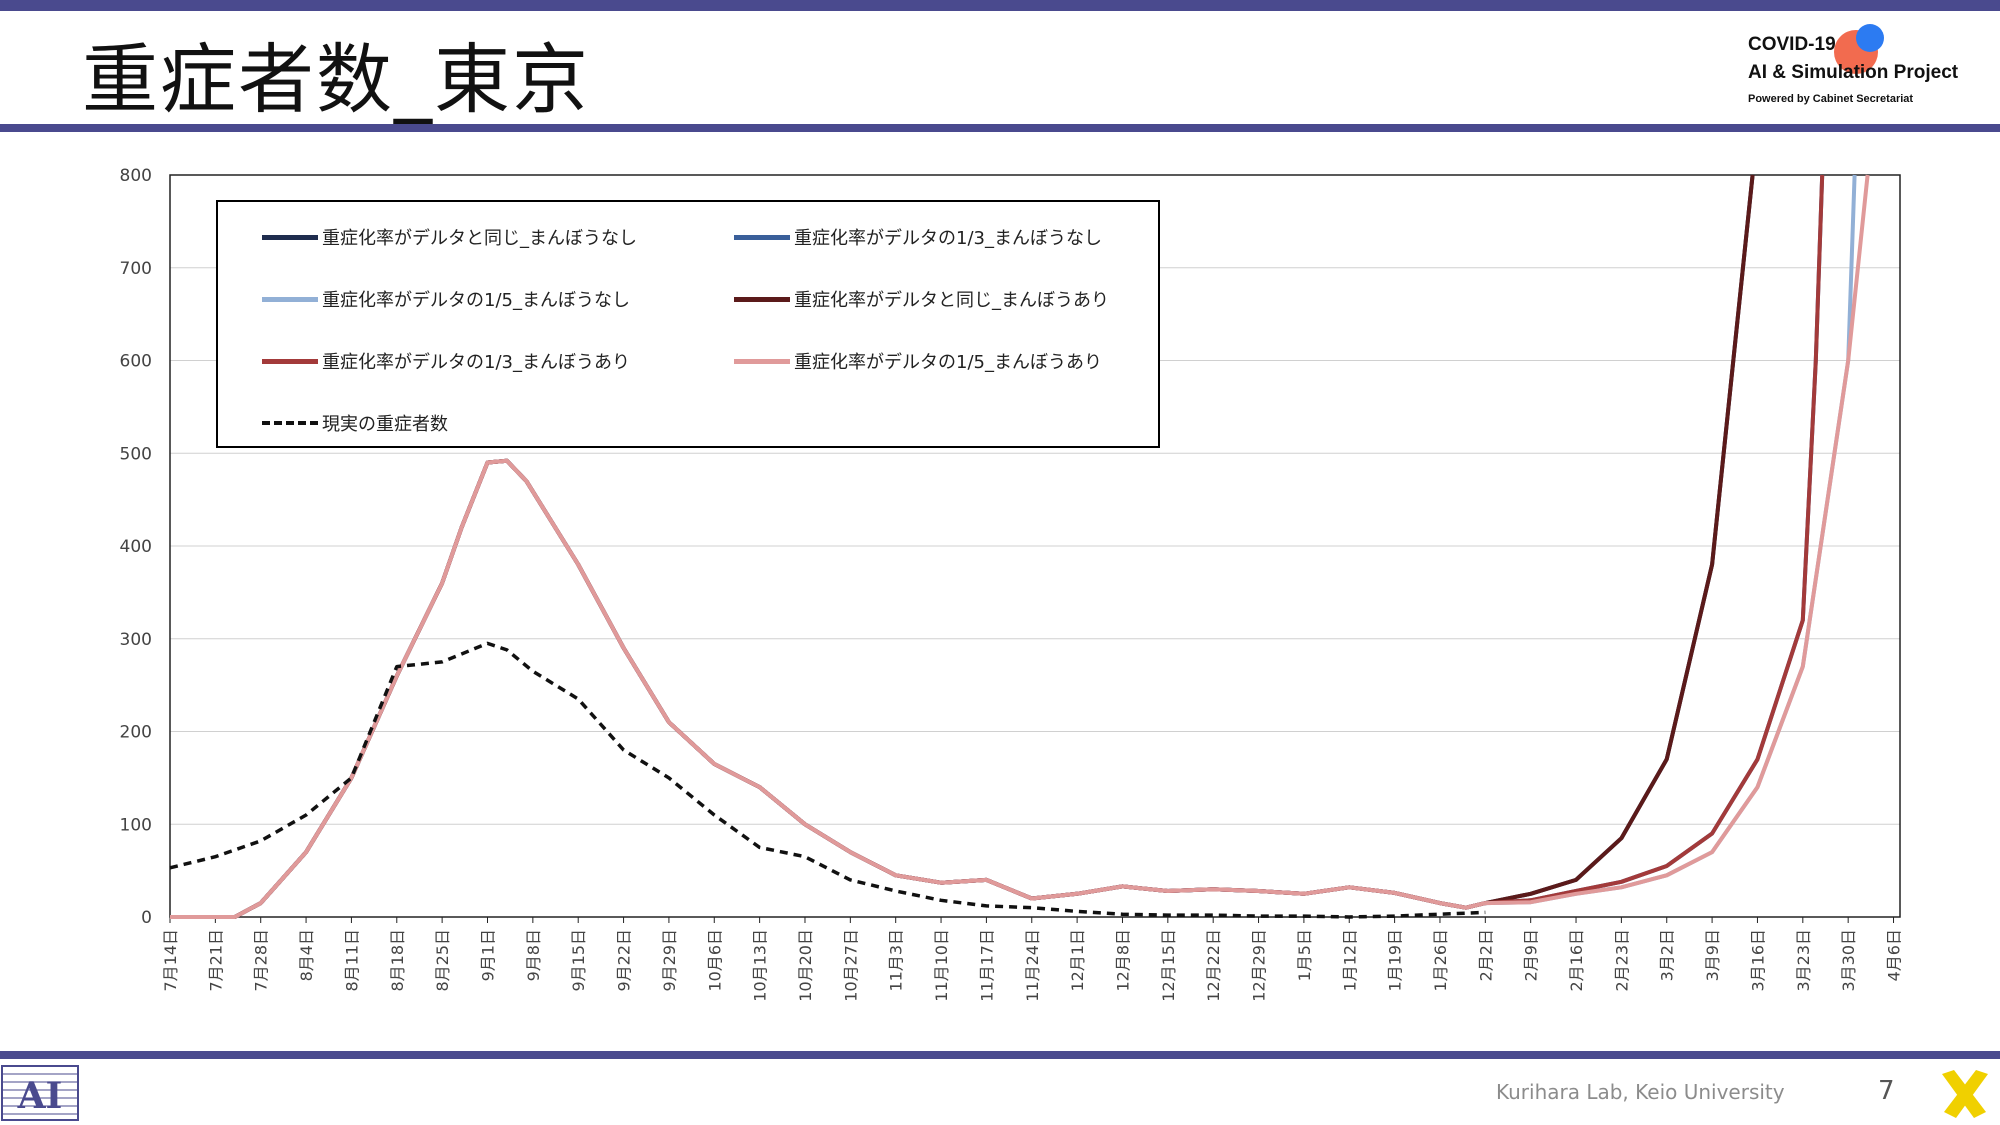 The width and height of the screenshot is (2000, 1125). What do you see at coordinates (1667, 955) in the screenshot?
I see `x-tick-label: 3月2日` at bounding box center [1667, 955].